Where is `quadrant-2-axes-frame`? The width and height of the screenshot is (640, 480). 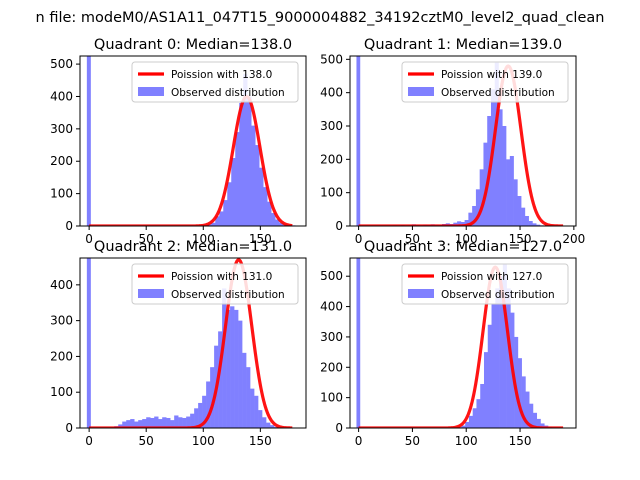 quadrant-2-axes-frame is located at coordinates (193, 343).